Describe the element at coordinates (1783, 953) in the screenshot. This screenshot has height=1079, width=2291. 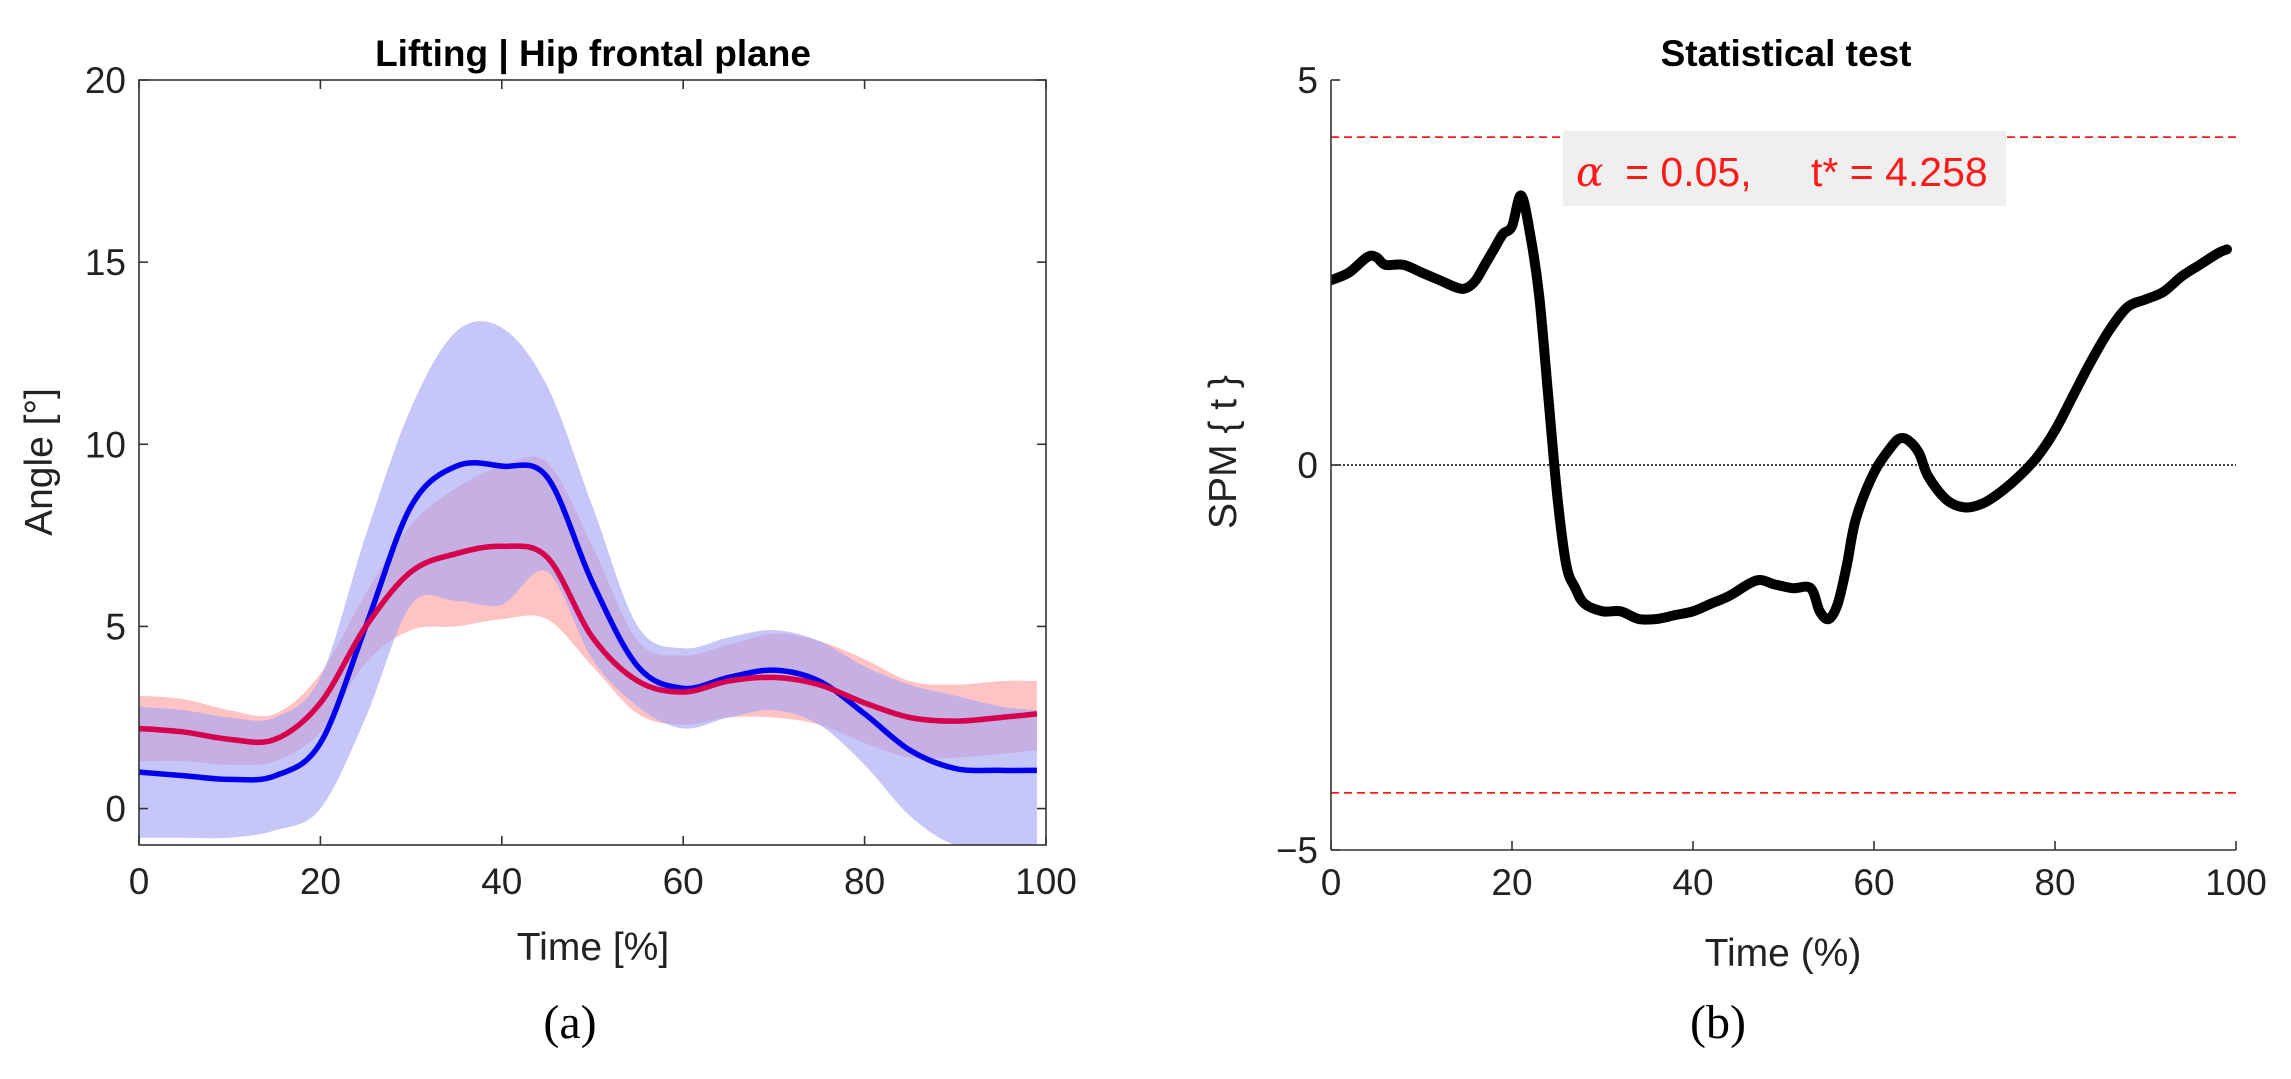
I see `chart-b-xlabel: Time (%)` at that location.